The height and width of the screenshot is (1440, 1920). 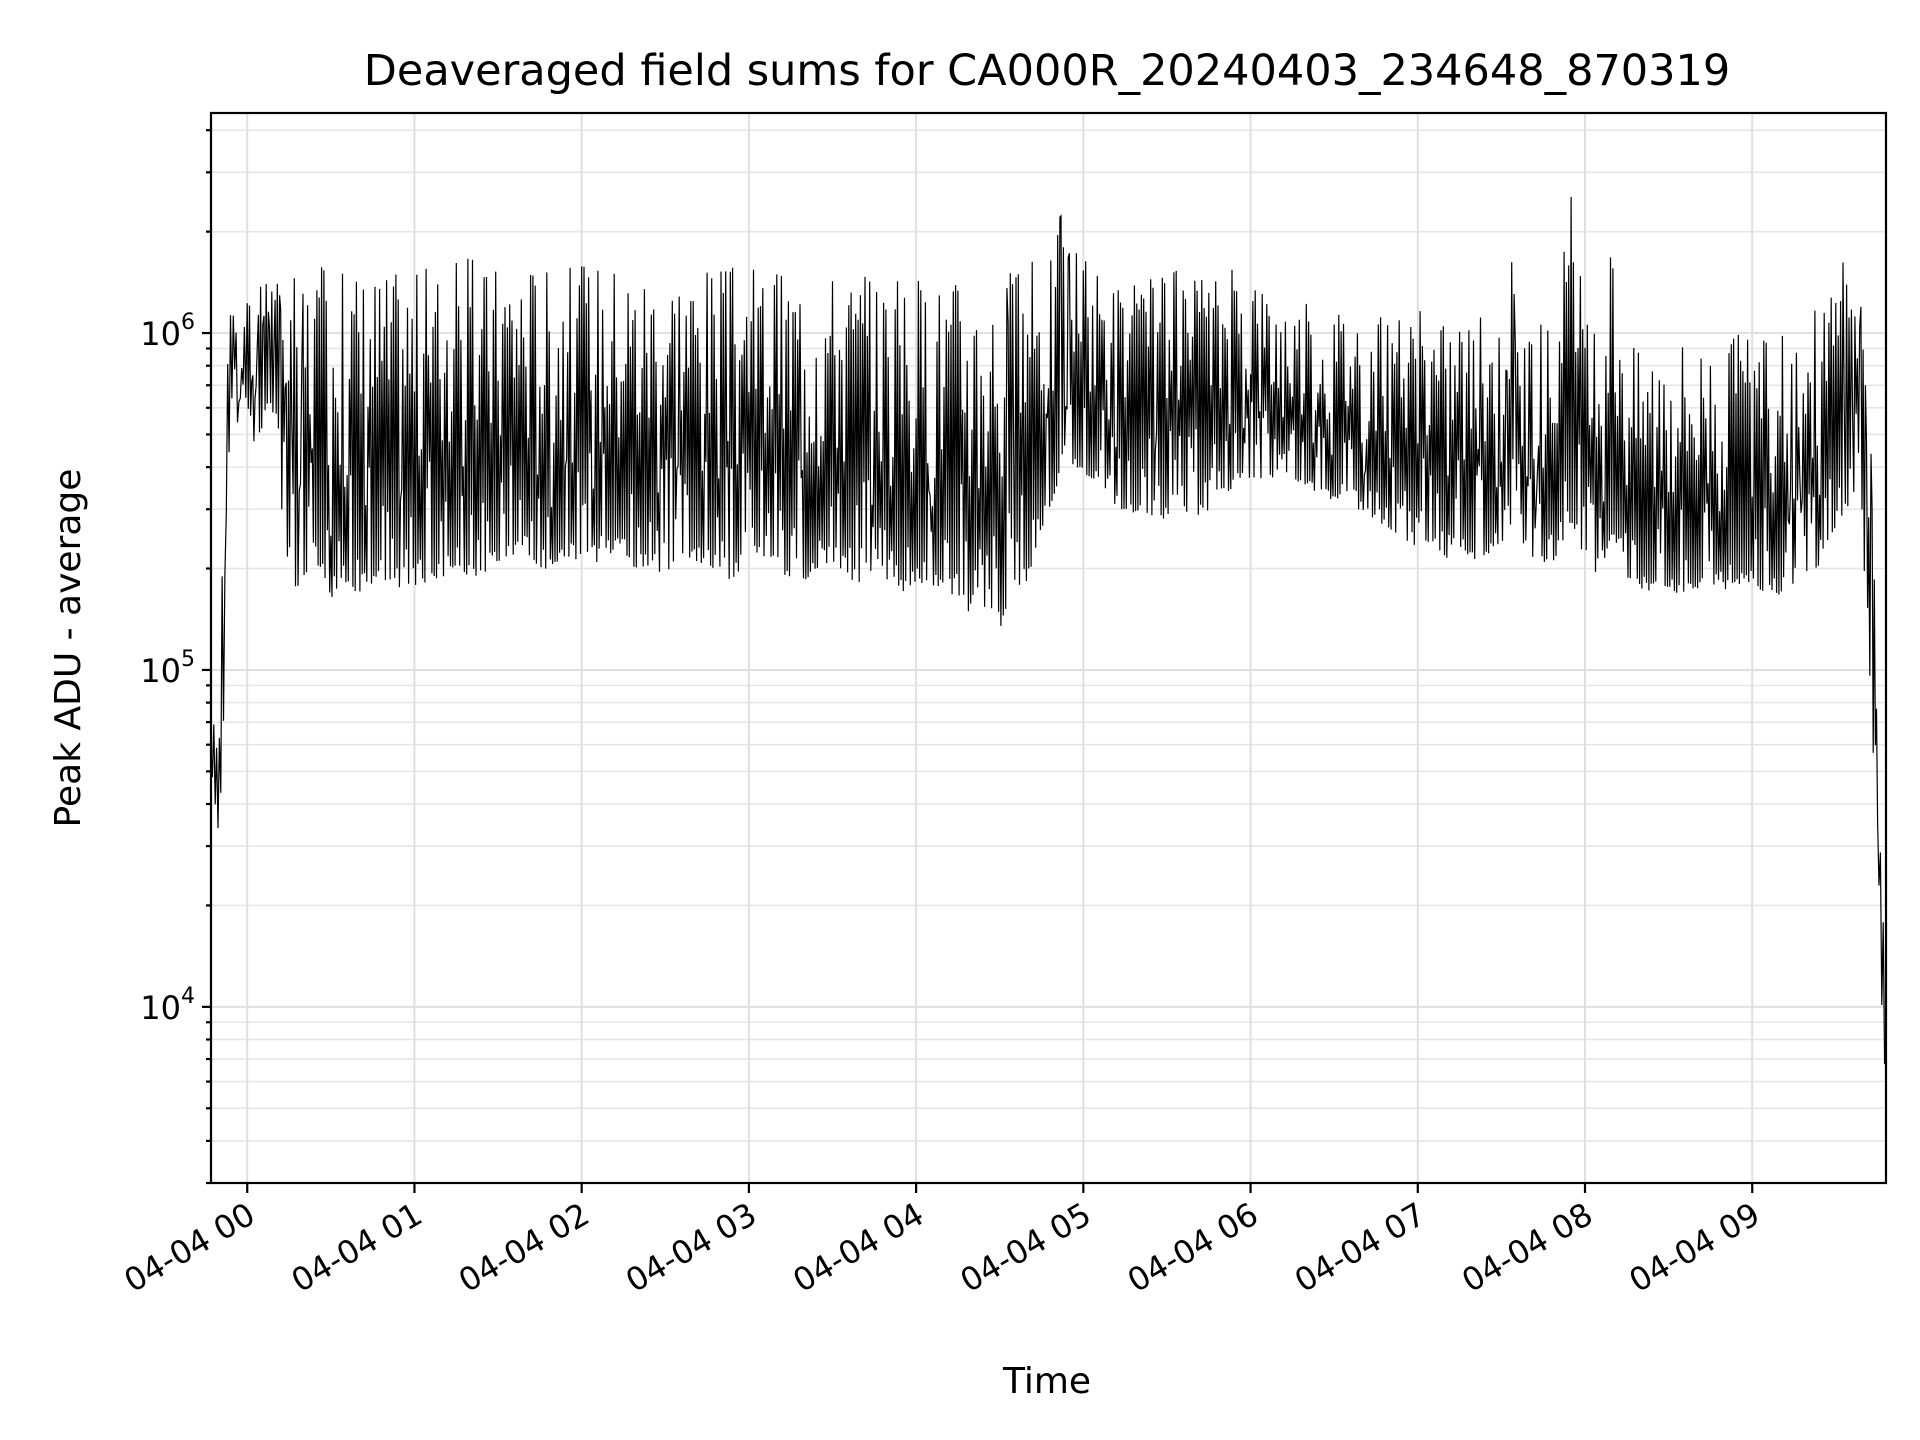 What do you see at coordinates (1527, 1247) in the screenshot?
I see `x-tick-label: 04-04 08` at bounding box center [1527, 1247].